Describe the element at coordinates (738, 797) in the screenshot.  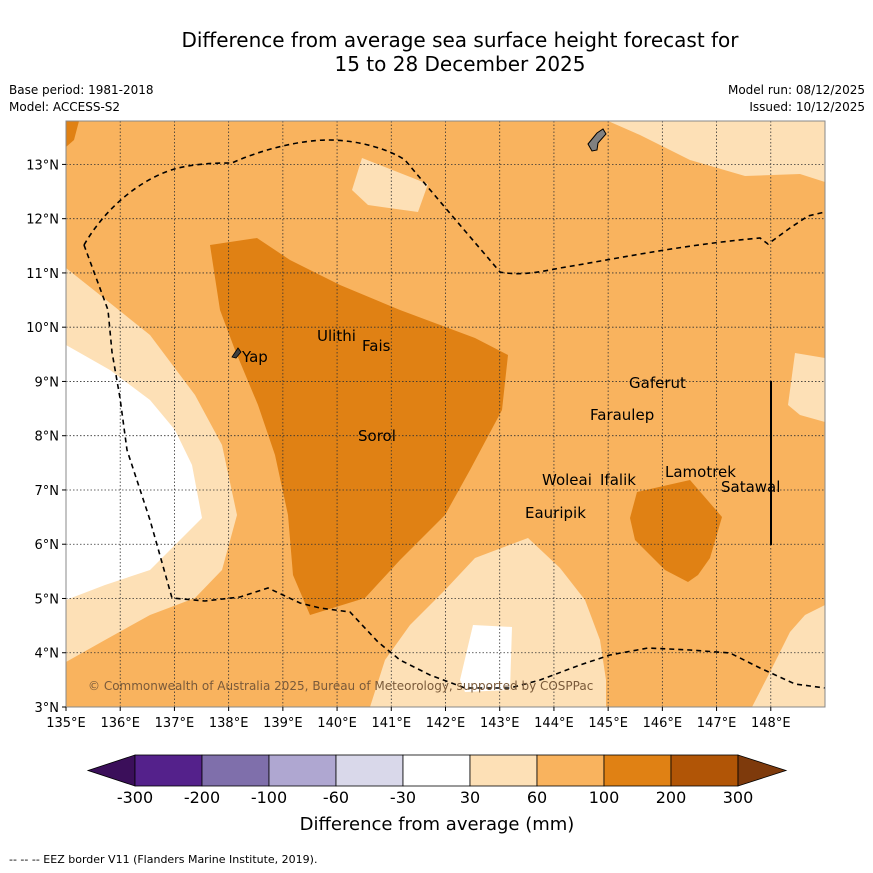
I see `colorbar-tick-label: 300` at that location.